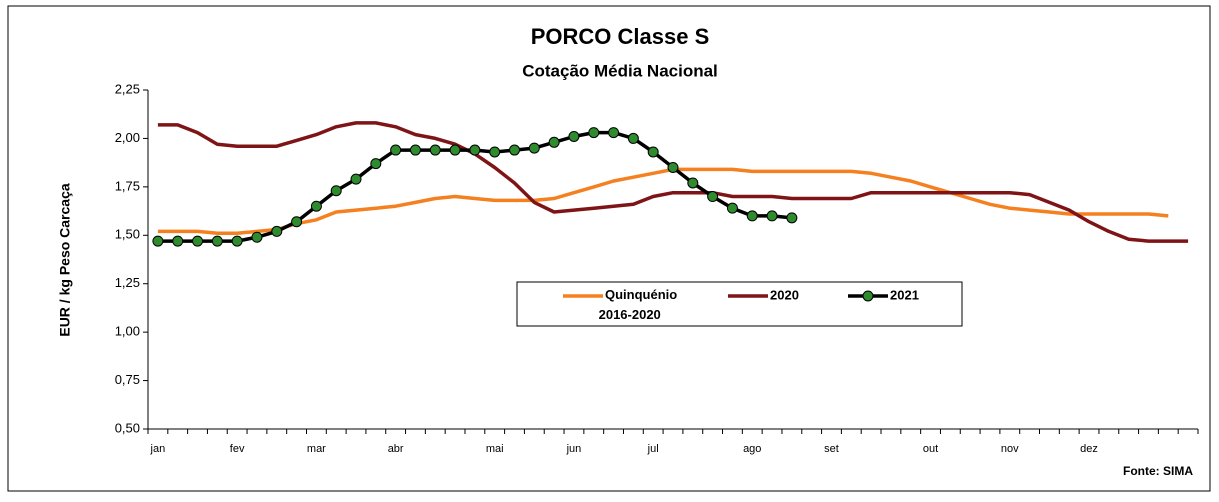 Image resolution: width=1219 pixels, height=502 pixels. What do you see at coordinates (739, 304) in the screenshot?
I see `legend-box` at bounding box center [739, 304].